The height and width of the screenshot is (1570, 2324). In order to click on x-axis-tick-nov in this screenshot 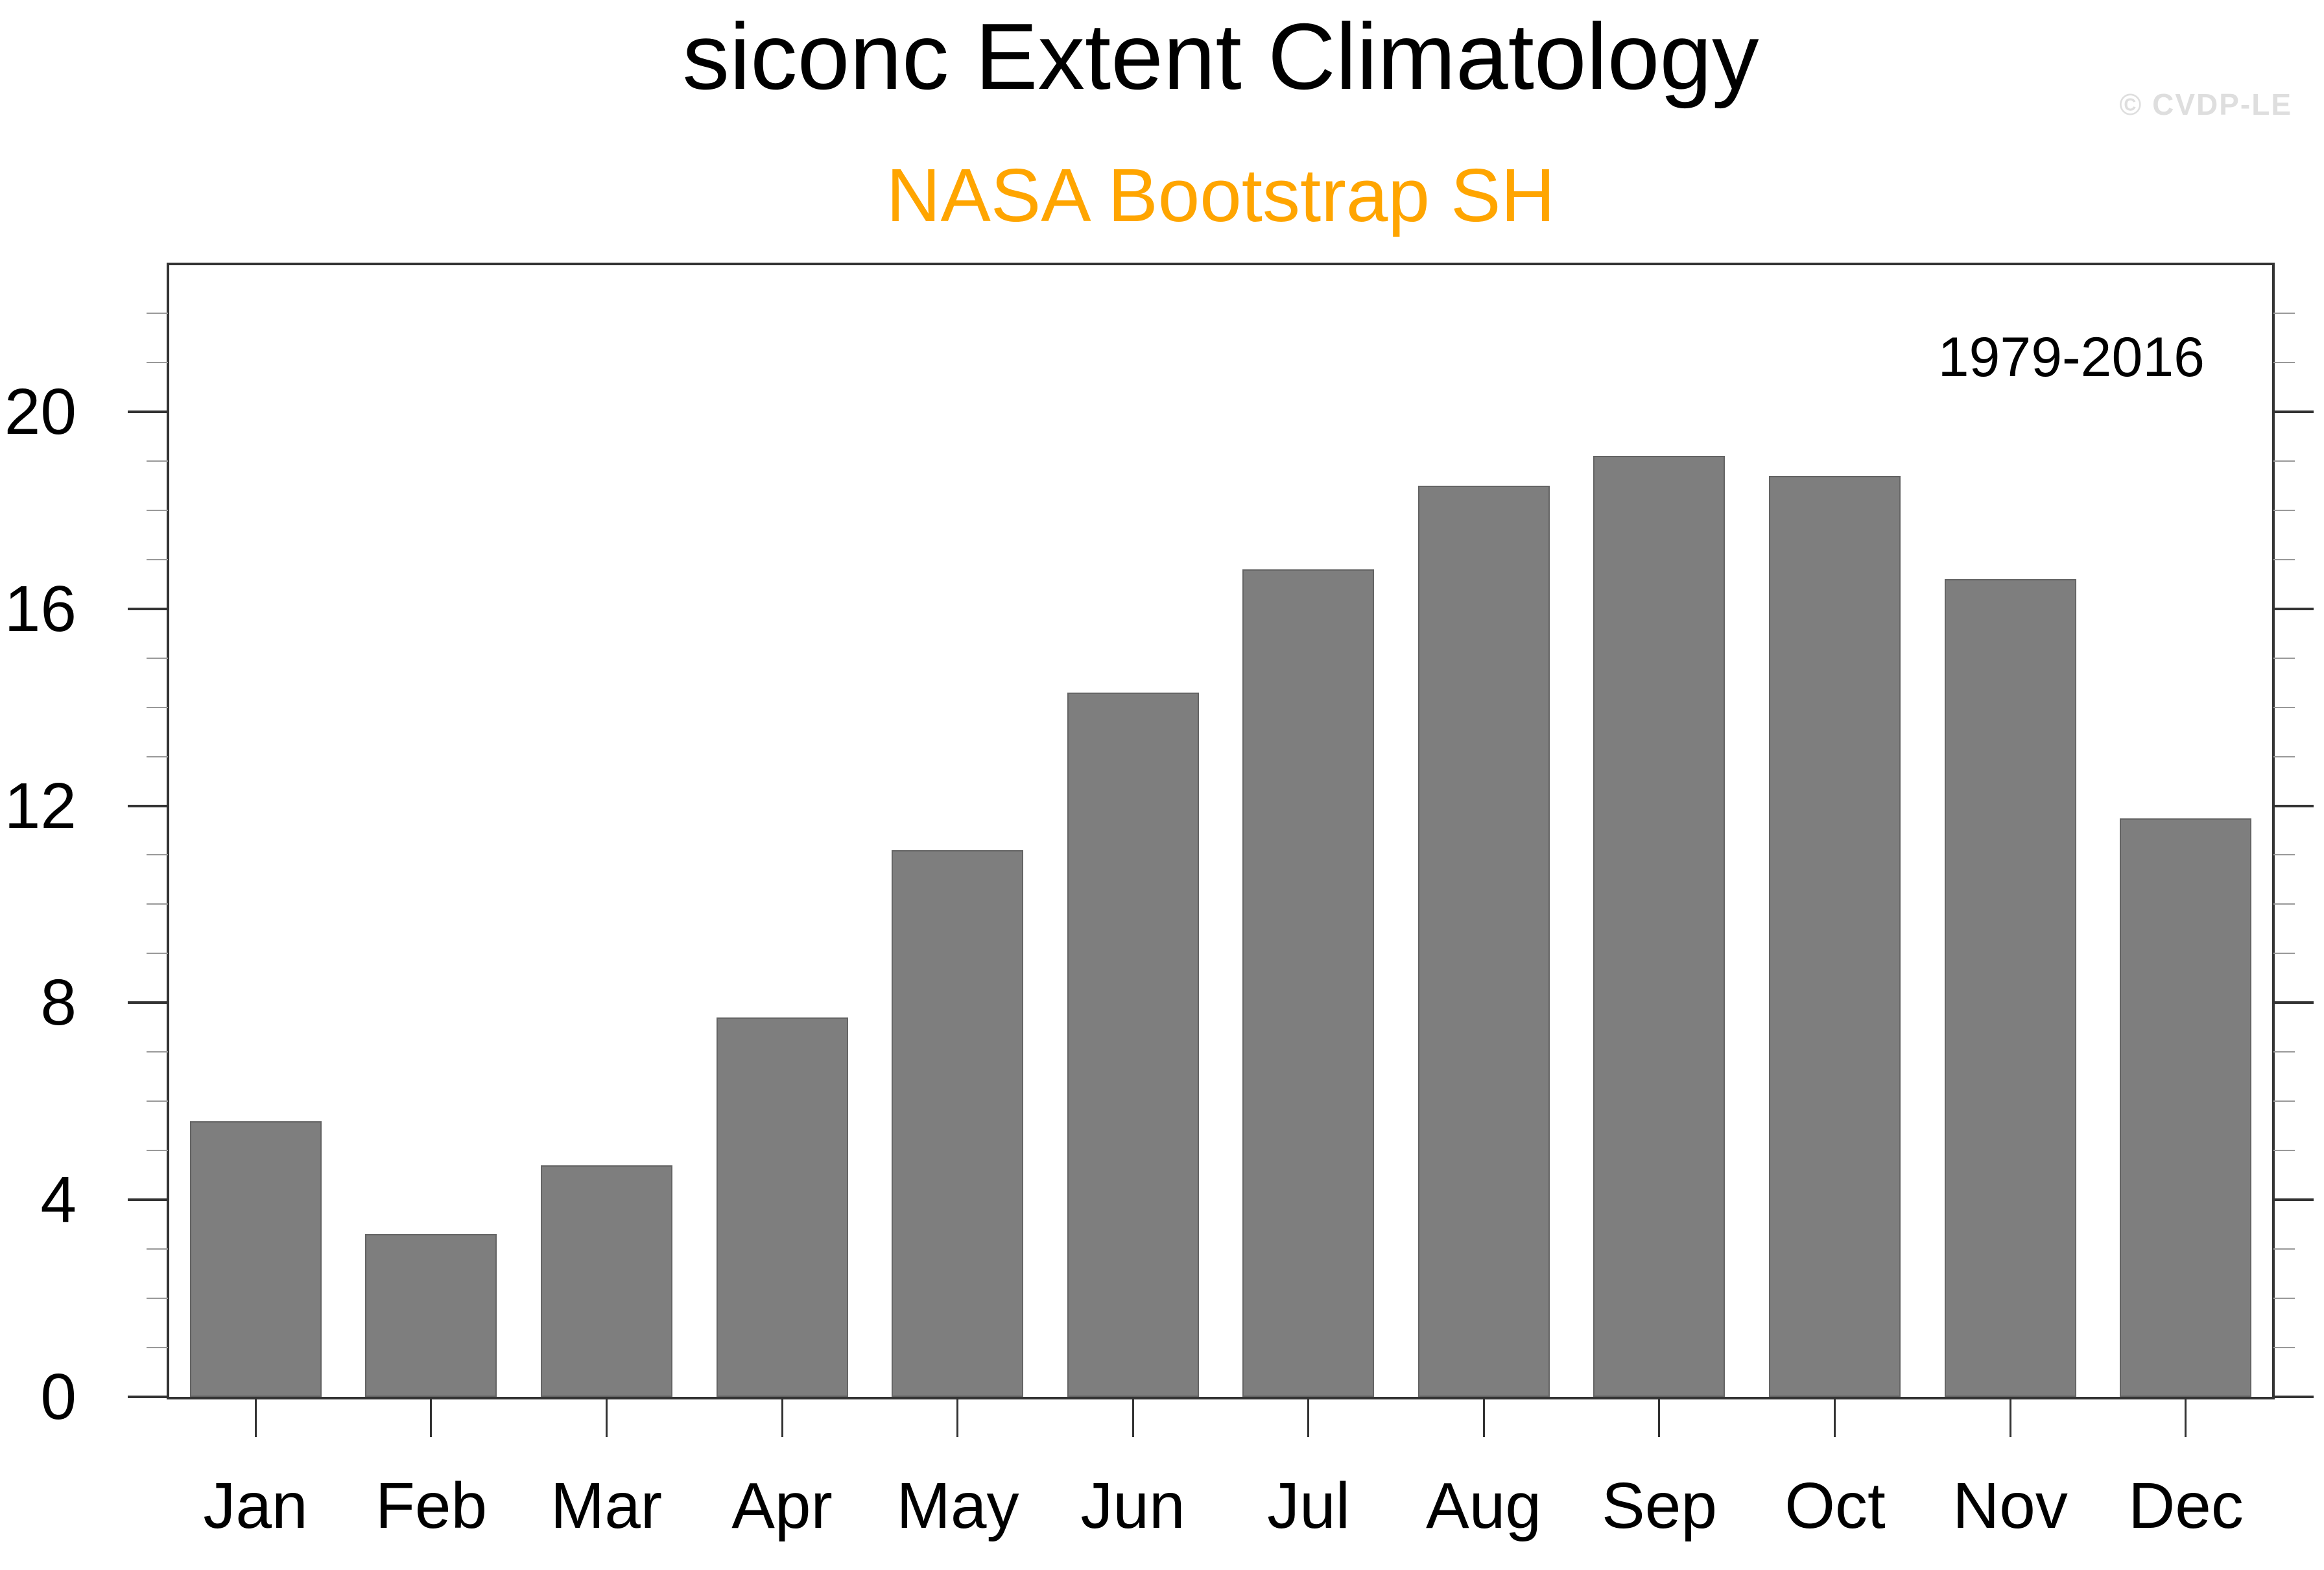, I will do `click(2011, 1417)`.